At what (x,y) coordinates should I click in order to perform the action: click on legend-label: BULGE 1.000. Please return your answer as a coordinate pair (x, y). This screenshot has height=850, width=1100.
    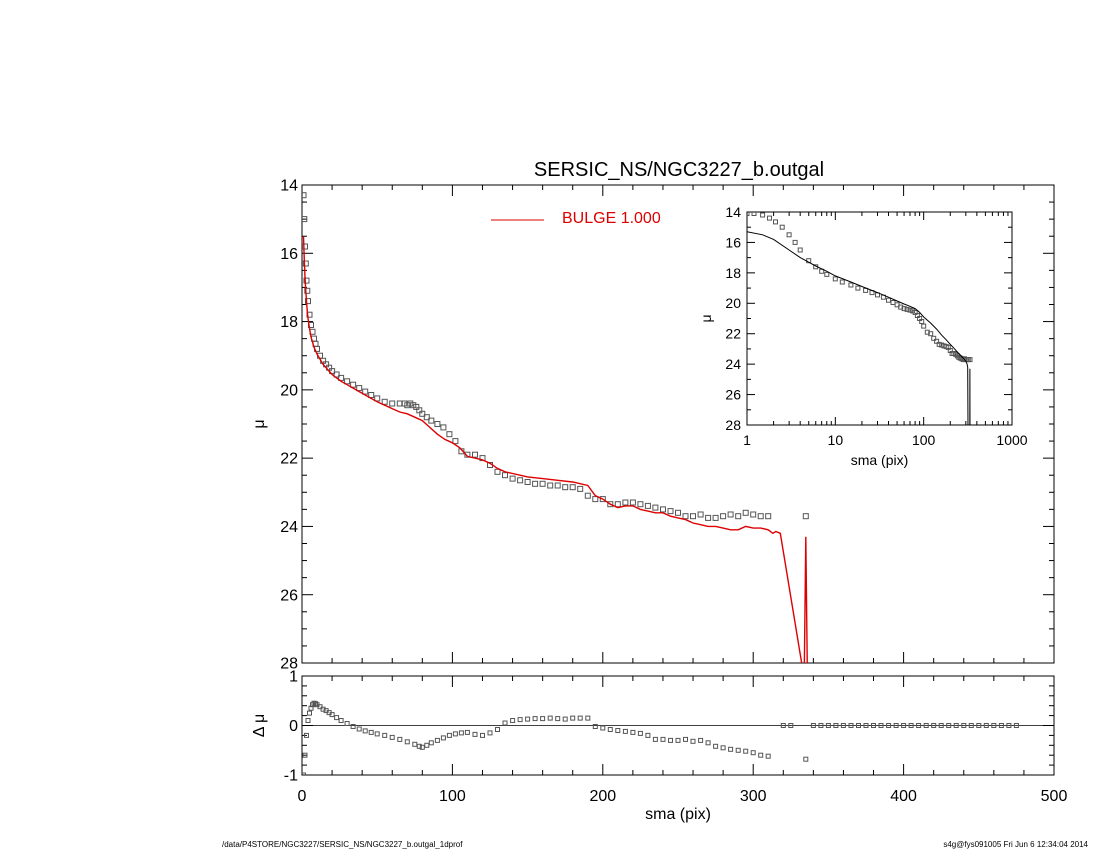
    Looking at the image, I should click on (611, 218).